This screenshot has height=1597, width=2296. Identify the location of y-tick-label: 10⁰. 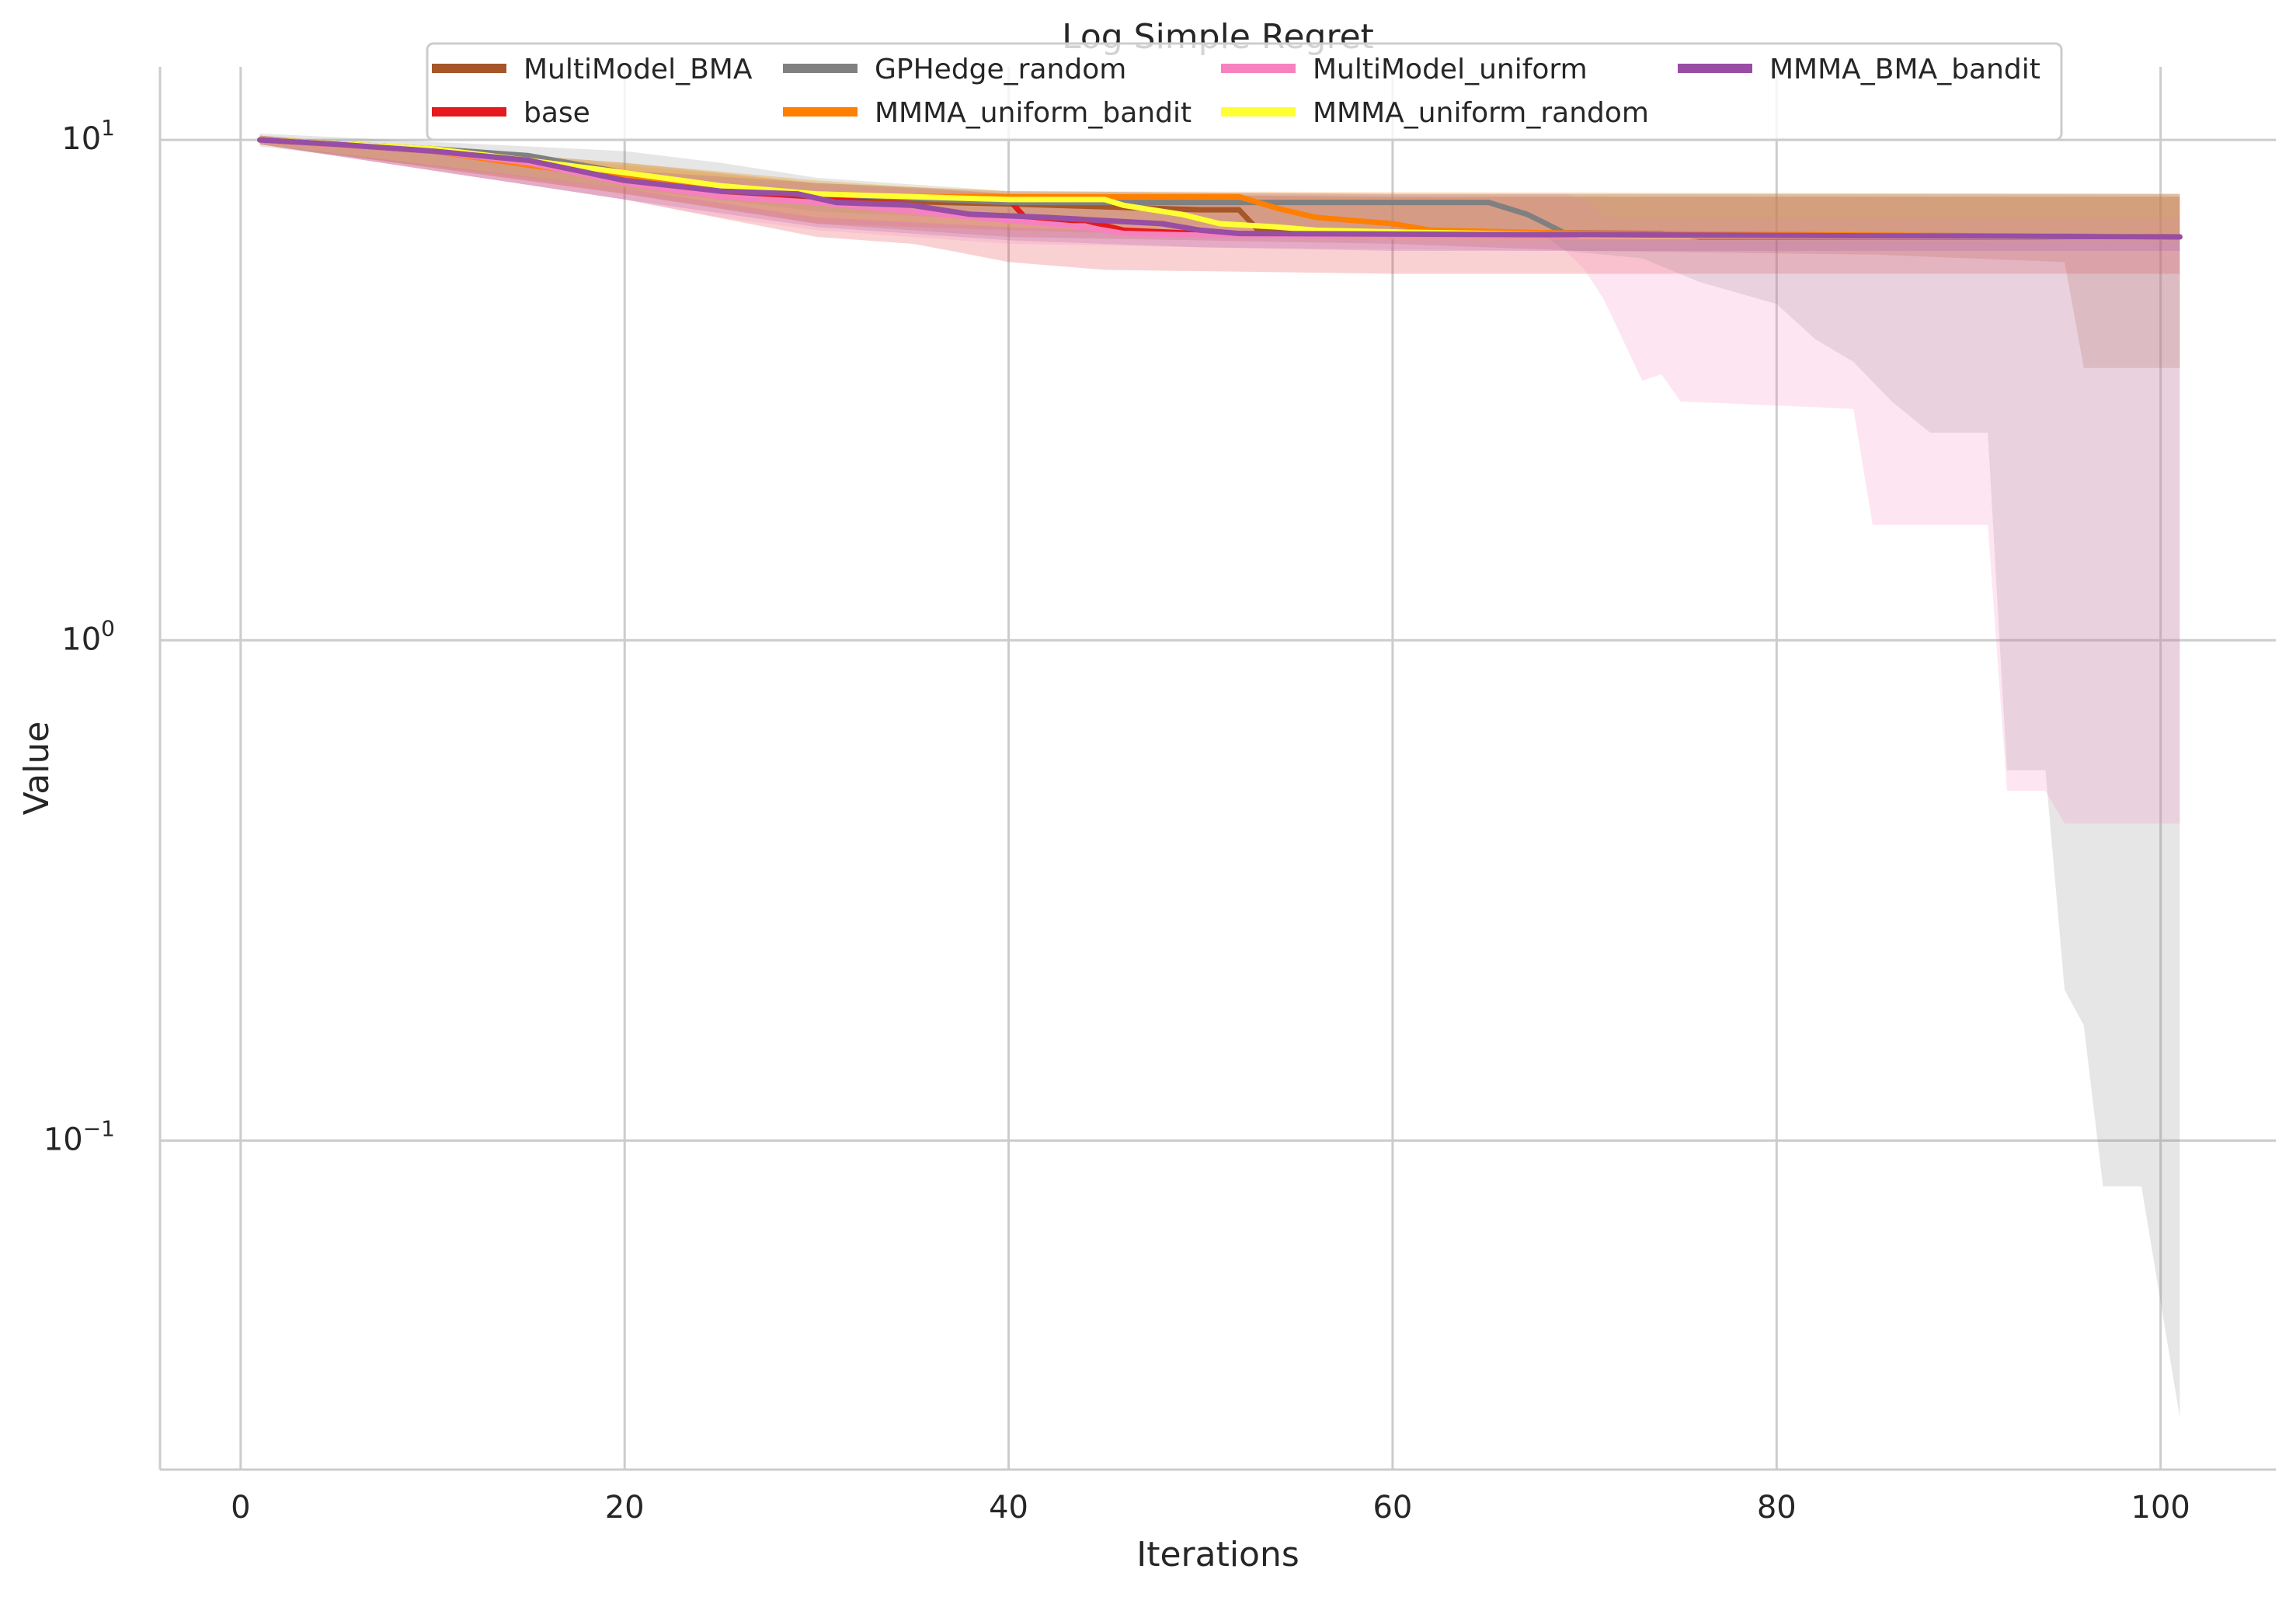
(88, 636).